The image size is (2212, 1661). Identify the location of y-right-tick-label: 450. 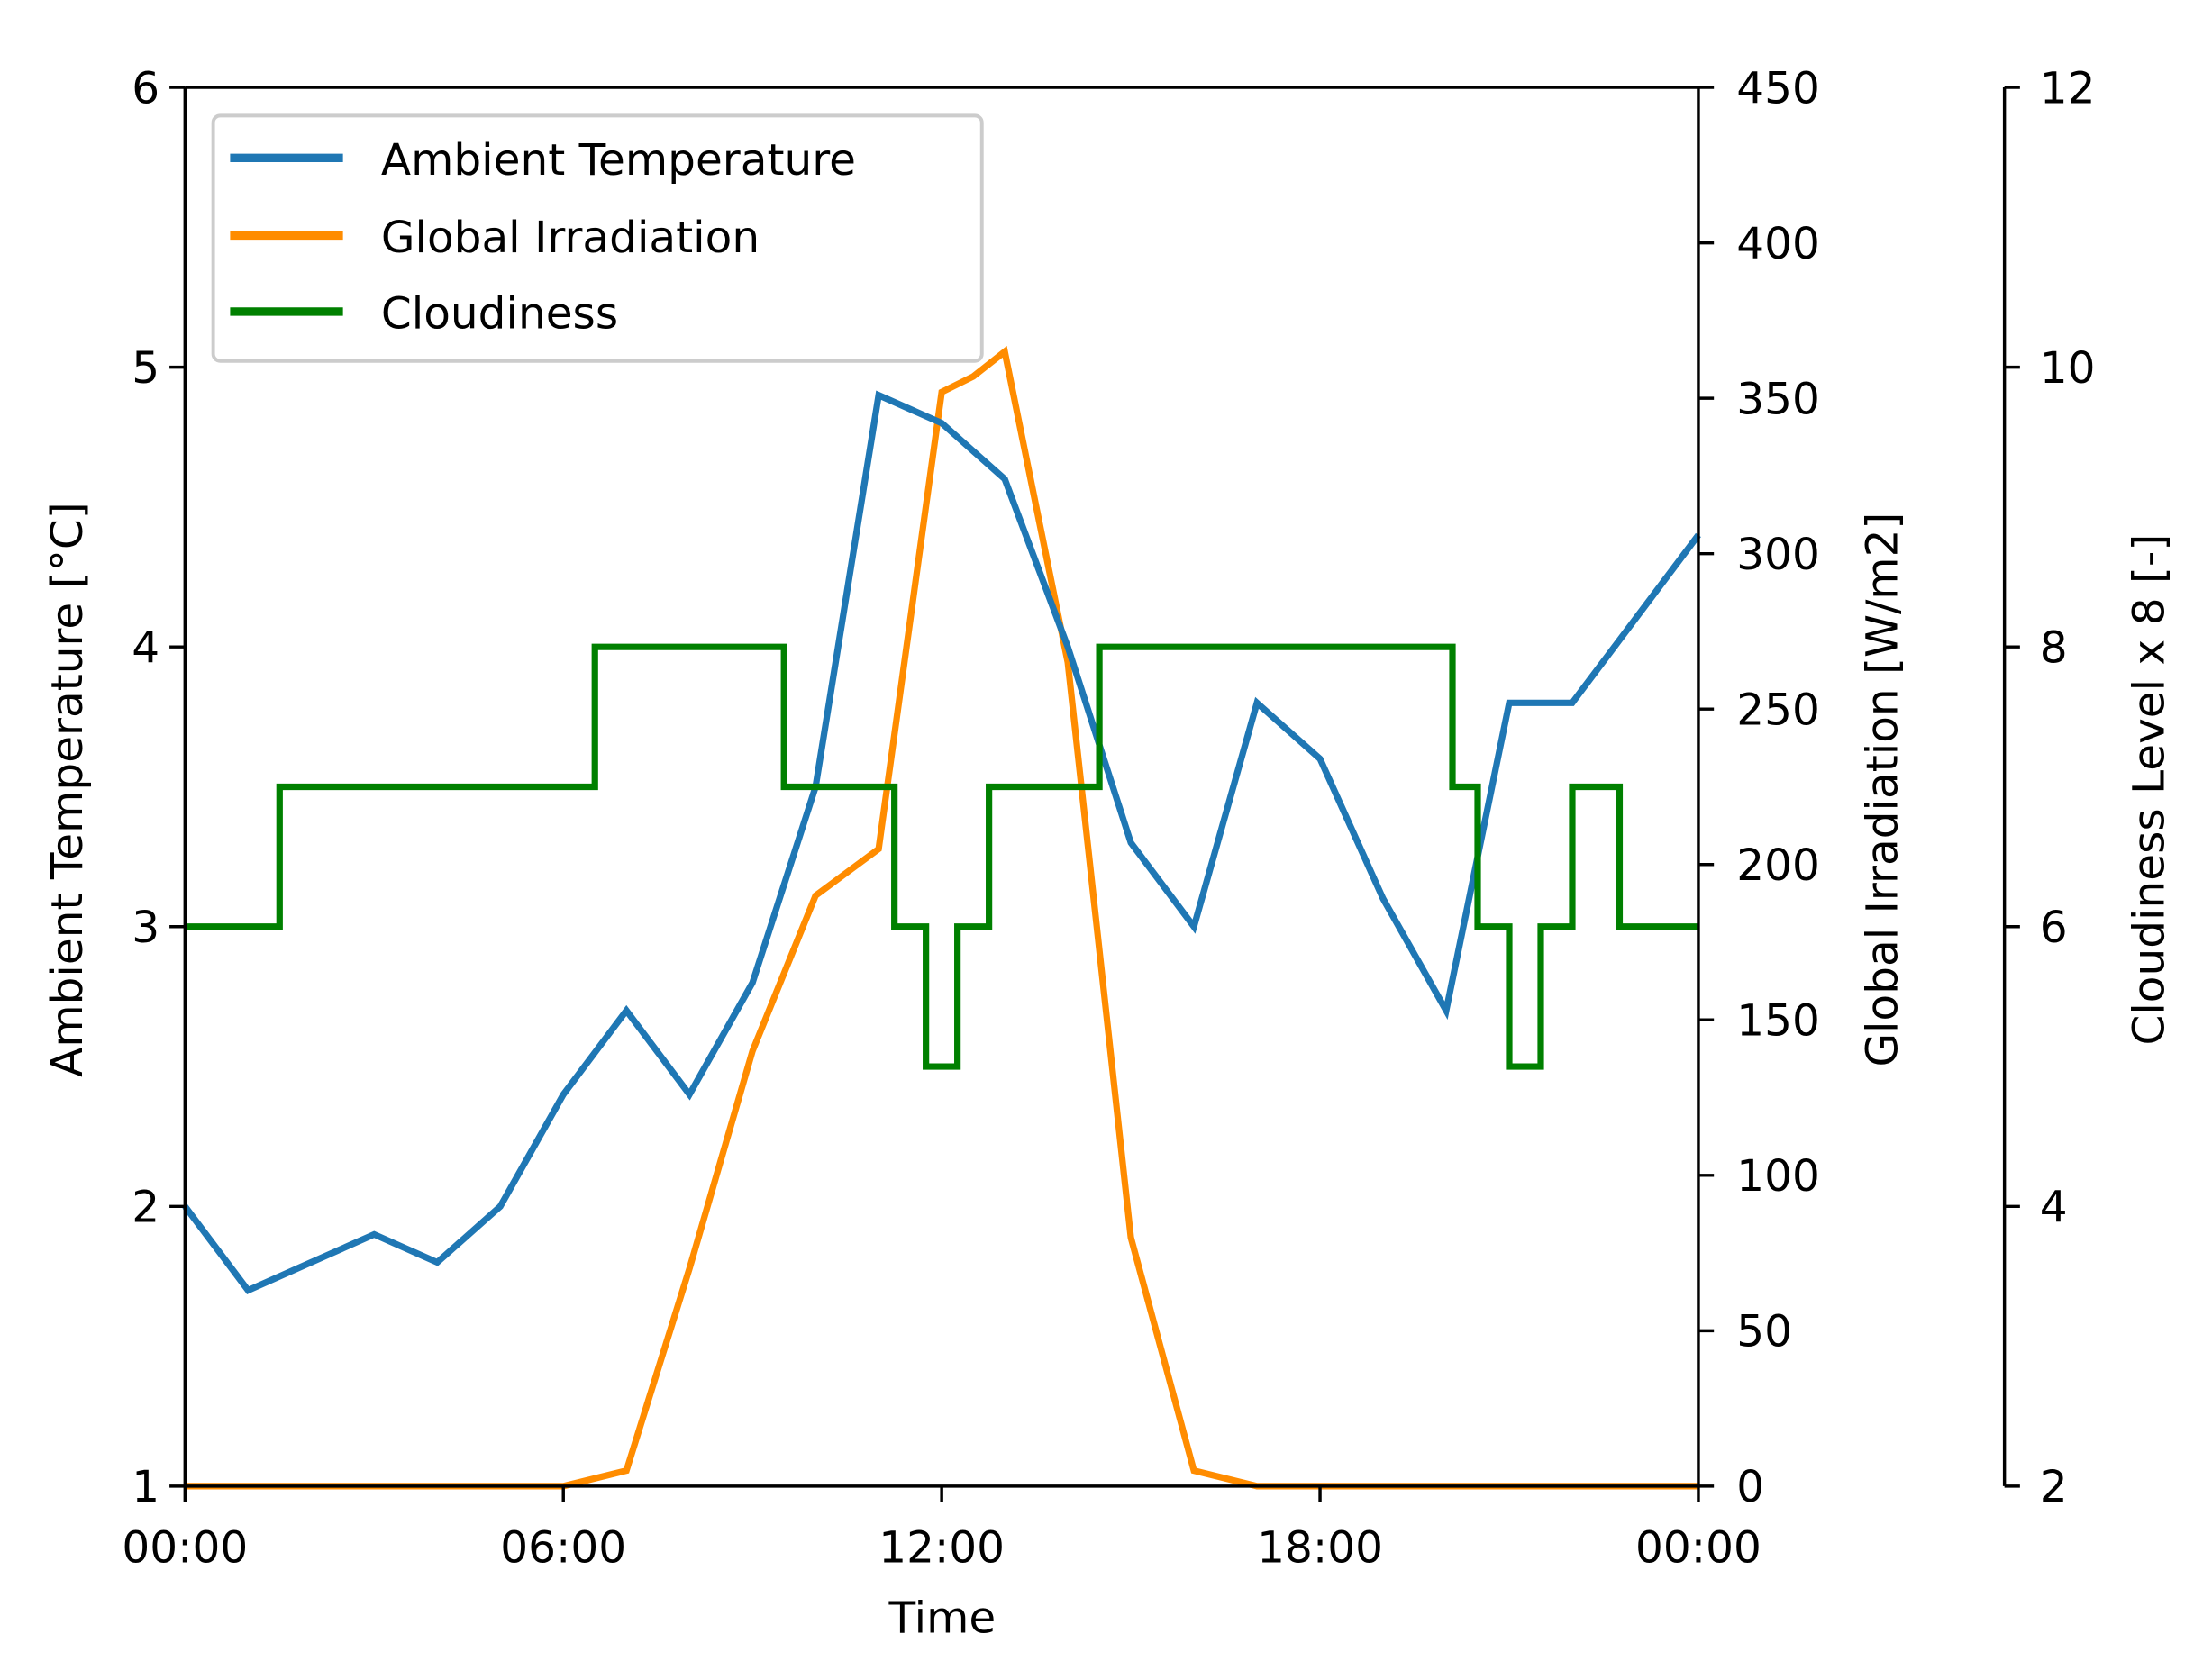
(1778, 88).